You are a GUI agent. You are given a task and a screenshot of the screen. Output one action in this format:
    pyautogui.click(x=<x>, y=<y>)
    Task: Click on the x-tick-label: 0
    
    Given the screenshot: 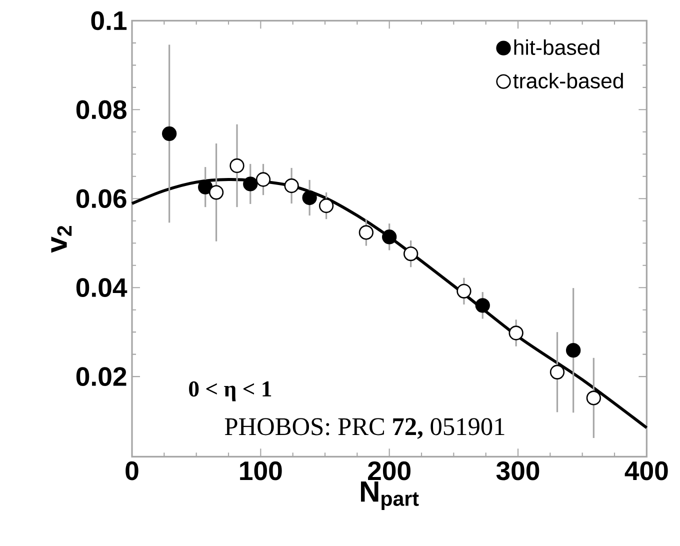 What is the action you would take?
    pyautogui.click(x=132, y=470)
    